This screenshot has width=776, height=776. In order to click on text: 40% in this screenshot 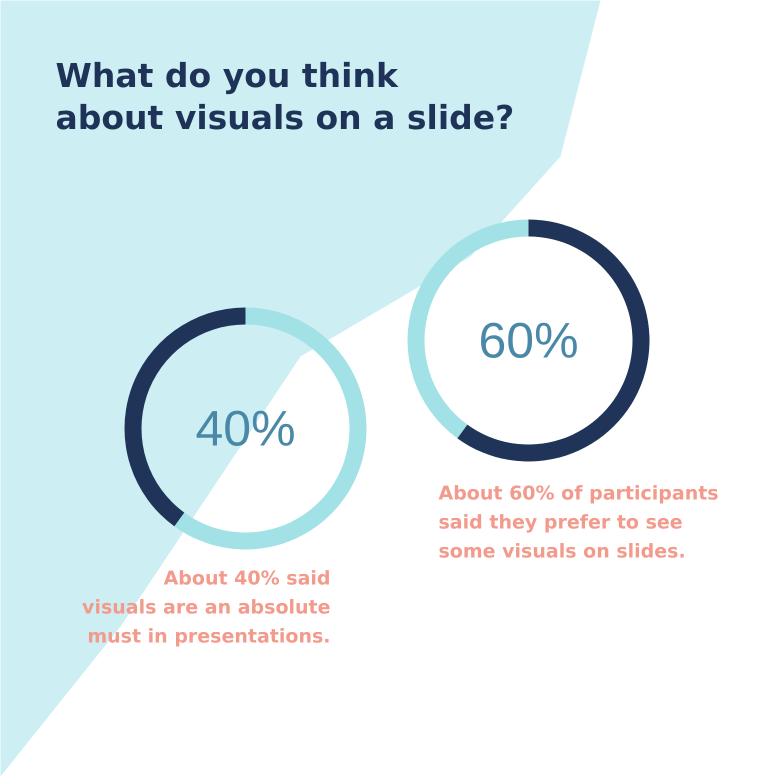, I will do `click(245, 428)`.